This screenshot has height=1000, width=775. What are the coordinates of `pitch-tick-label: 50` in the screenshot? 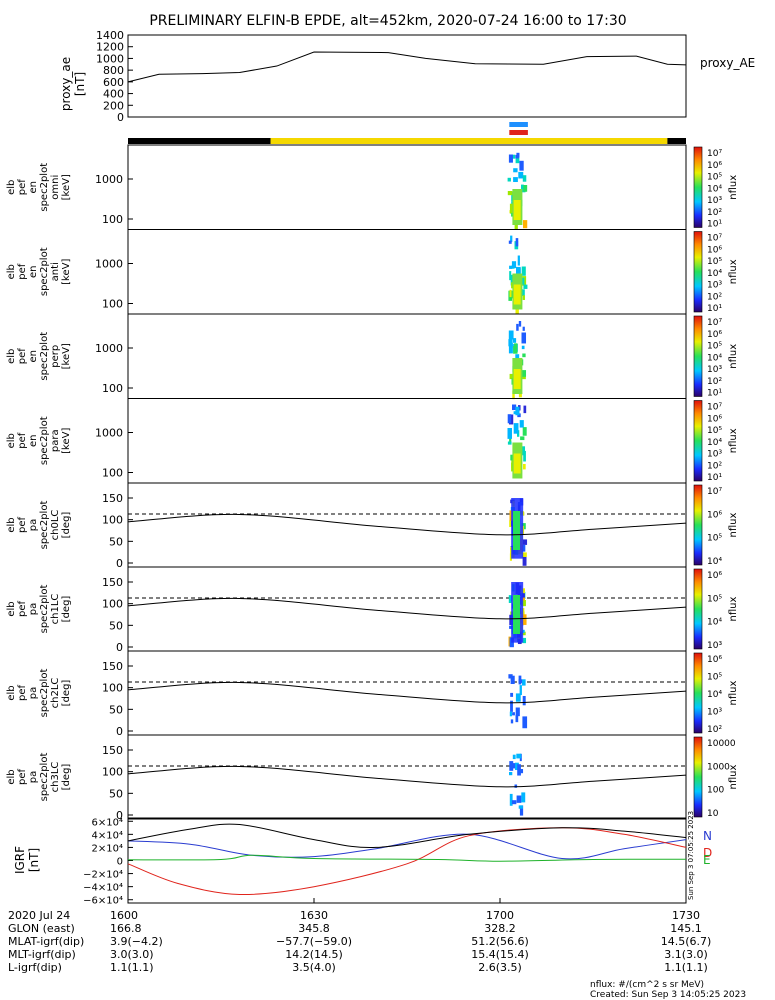 It's located at (116, 625).